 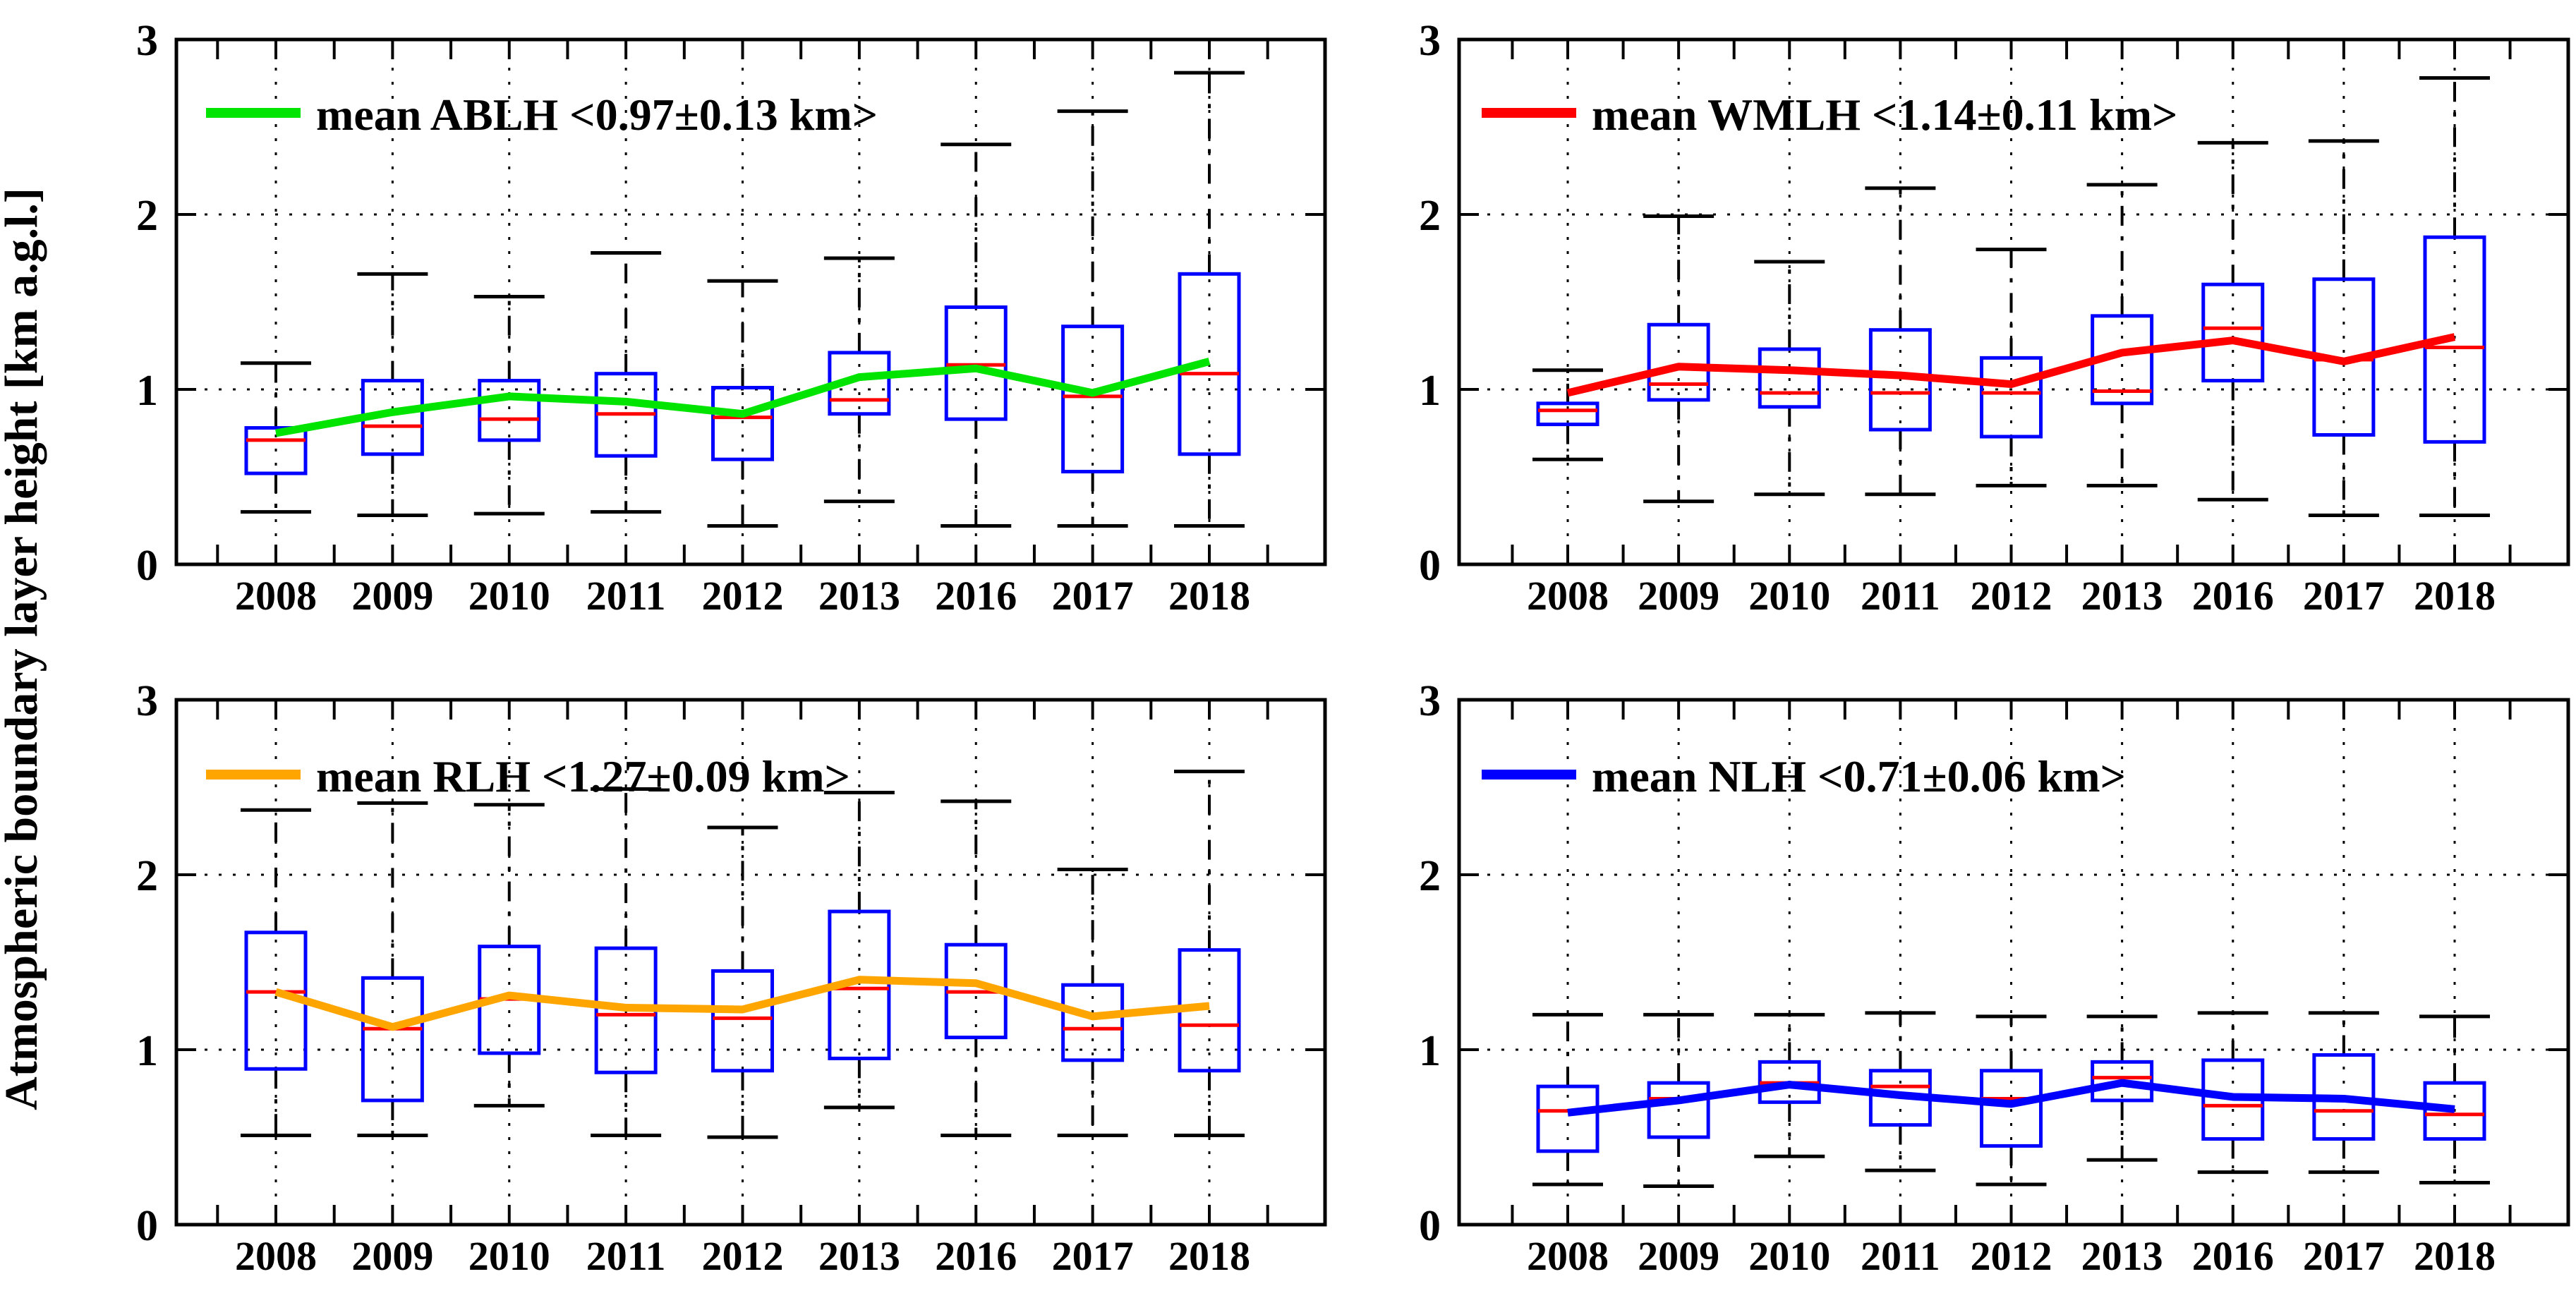 I want to click on legend-label: mean WMLH <1.14±0.11 km>, so click(x=1885, y=115).